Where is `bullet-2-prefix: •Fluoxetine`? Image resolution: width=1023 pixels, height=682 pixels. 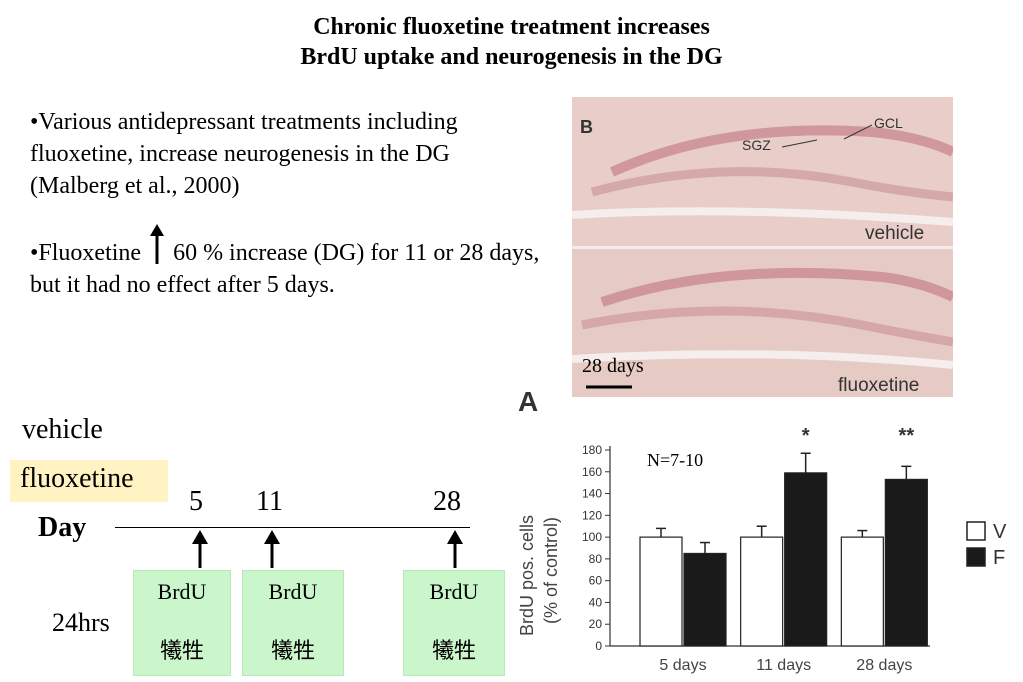 bullet-2-prefix: •Fluoxetine is located at coordinates (86, 253).